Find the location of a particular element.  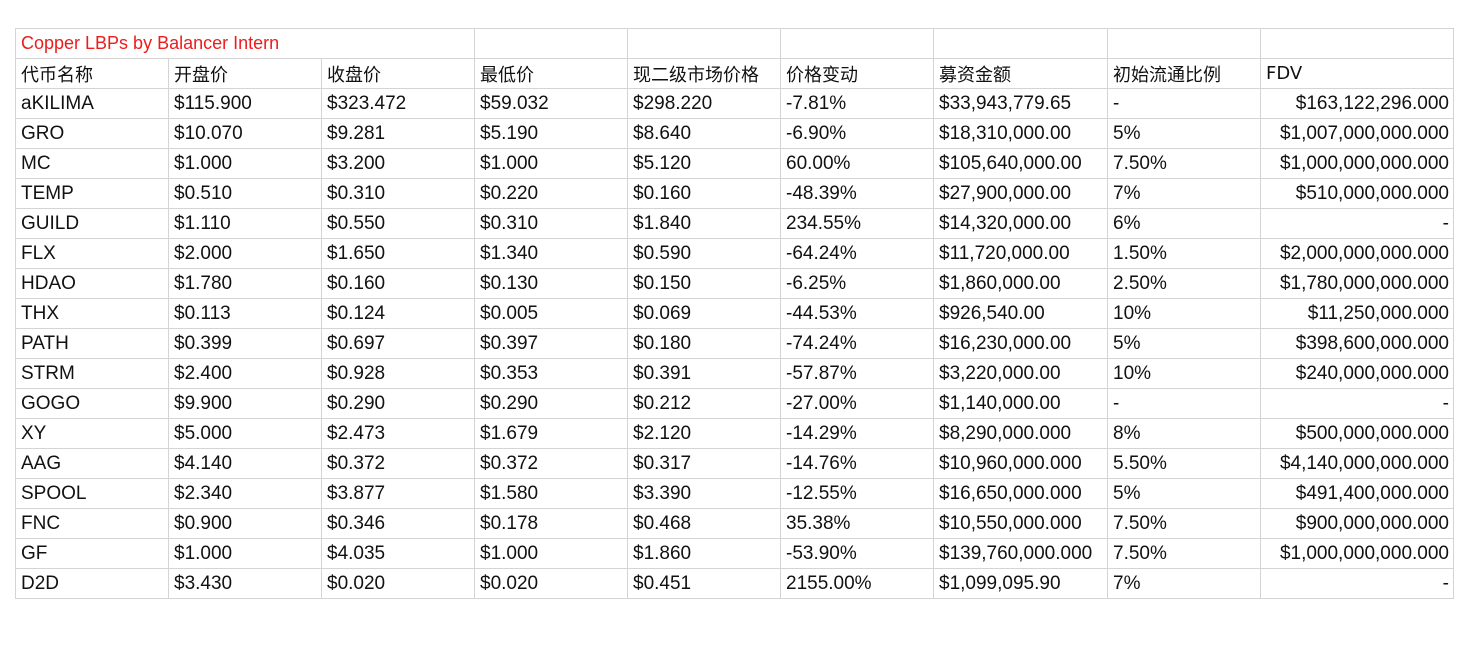

cell-low-price: $1.580 is located at coordinates (551, 493).